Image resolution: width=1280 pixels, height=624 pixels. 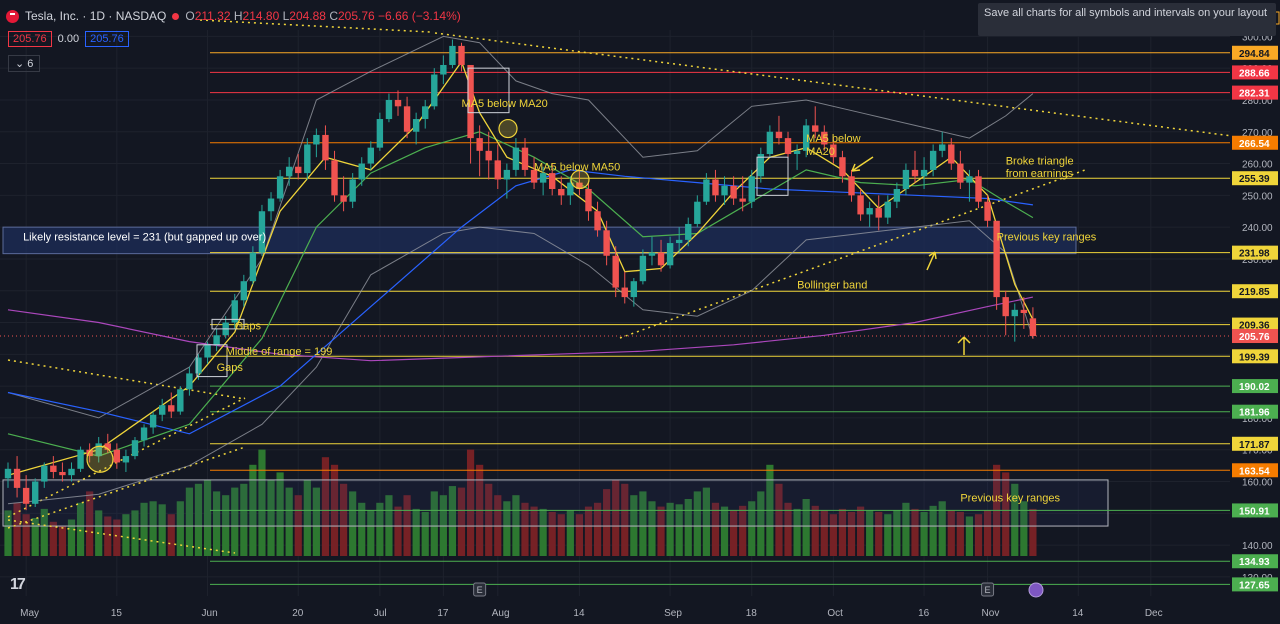 What do you see at coordinates (640, 611) in the screenshot?
I see `time-axis: May 15 Jun 20 Jul 17 Aug 14 Sep 18 Oct 16 Nov 14 Dec` at bounding box center [640, 611].